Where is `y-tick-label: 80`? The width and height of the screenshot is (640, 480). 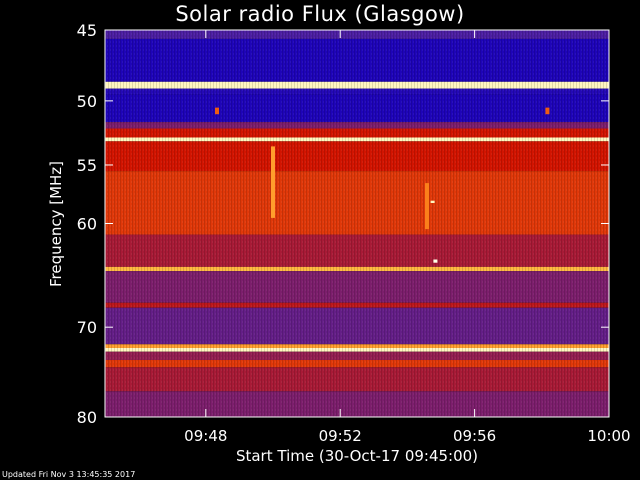
y-tick-label: 80 is located at coordinates (87, 417).